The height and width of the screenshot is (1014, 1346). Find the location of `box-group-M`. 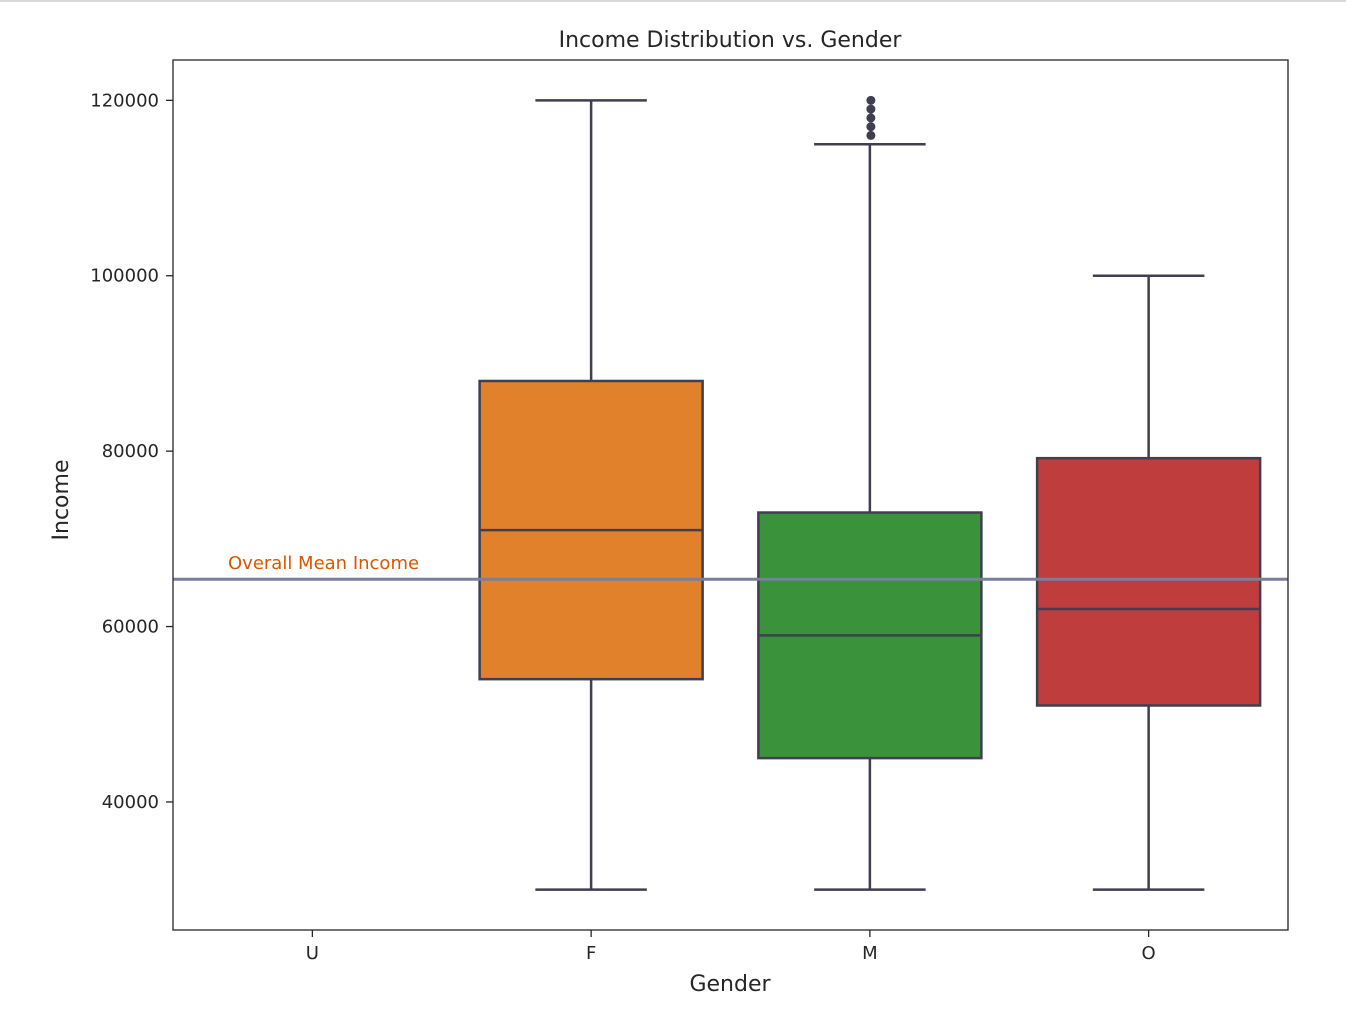

box-group-M is located at coordinates (870, 493).